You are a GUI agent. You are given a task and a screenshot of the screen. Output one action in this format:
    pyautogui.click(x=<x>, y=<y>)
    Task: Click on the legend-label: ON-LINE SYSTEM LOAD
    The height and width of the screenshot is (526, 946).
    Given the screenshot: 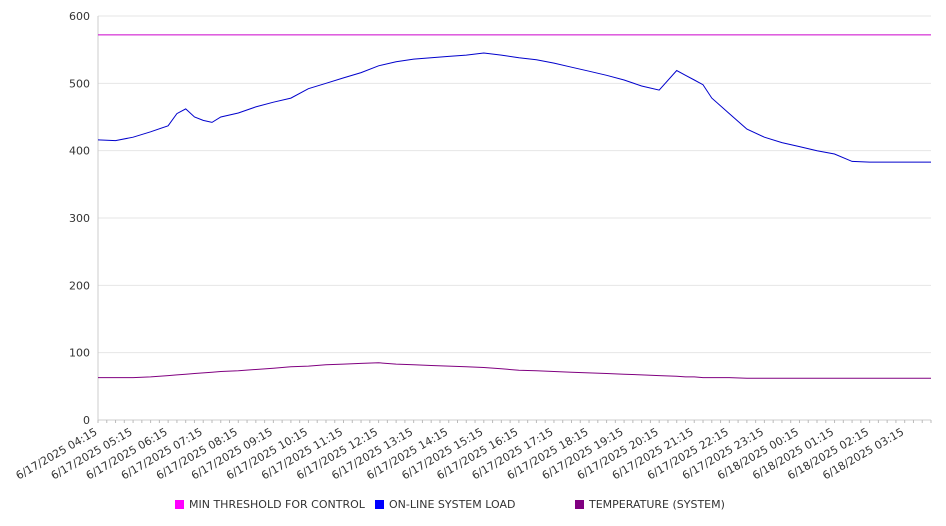 What is the action you would take?
    pyautogui.click(x=452, y=504)
    